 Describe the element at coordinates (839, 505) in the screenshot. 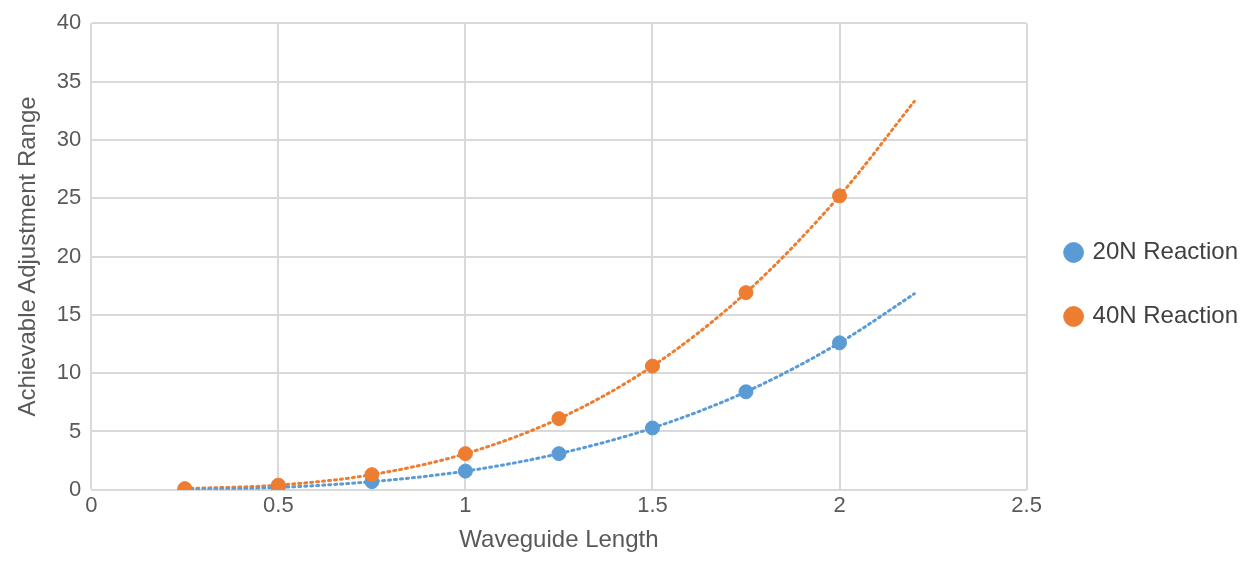

I see `x-tick-label: 2` at that location.